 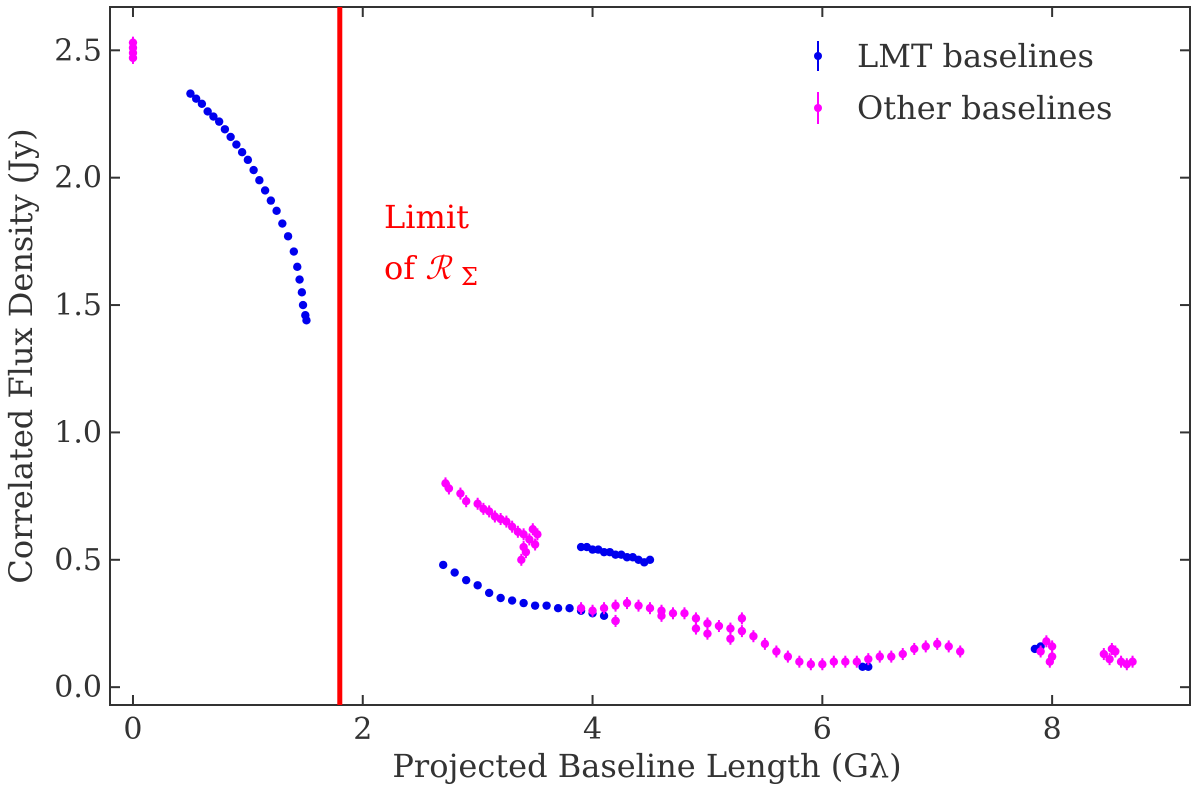 What do you see at coordinates (426, 217) in the screenshot?
I see `limit-annotation-line1: Limit` at bounding box center [426, 217].